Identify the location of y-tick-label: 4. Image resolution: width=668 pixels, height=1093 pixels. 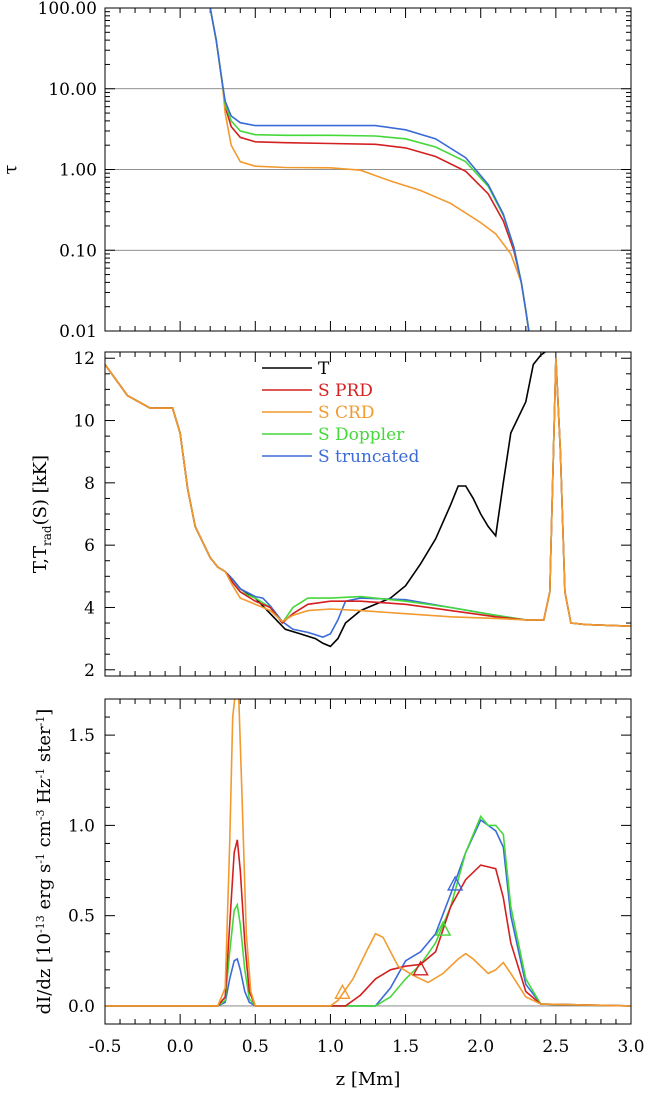
(89, 608).